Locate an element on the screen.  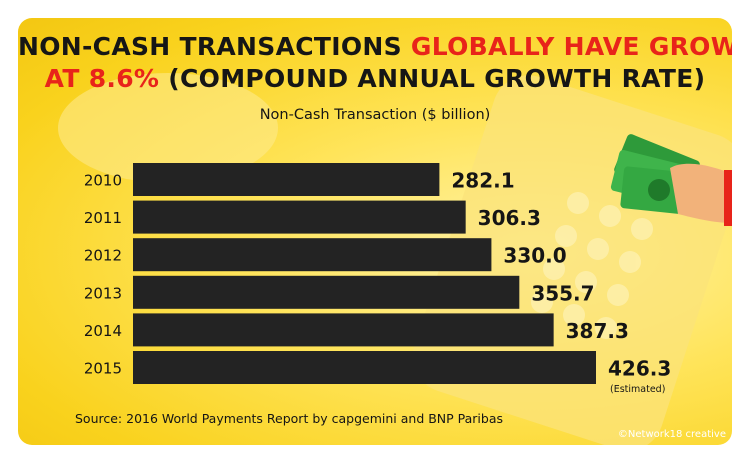
title-highlight-2: AT 8.6% is located at coordinates (102, 78).